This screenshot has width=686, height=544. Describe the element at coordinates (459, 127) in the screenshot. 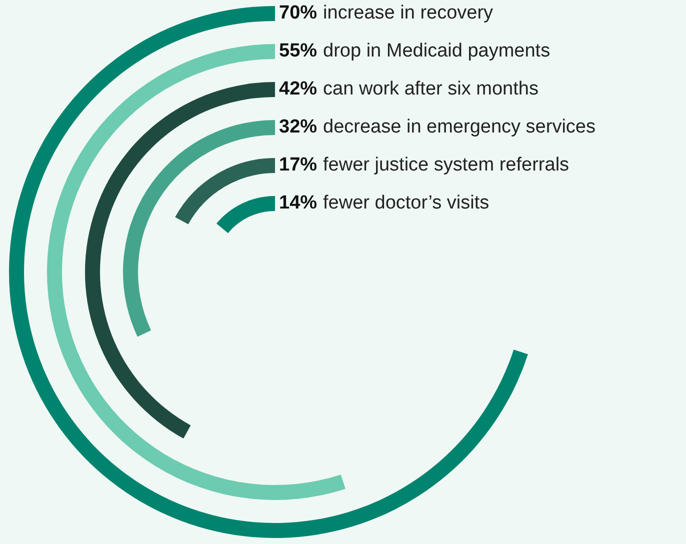

I see `category-label: decrease in emergency services` at that location.